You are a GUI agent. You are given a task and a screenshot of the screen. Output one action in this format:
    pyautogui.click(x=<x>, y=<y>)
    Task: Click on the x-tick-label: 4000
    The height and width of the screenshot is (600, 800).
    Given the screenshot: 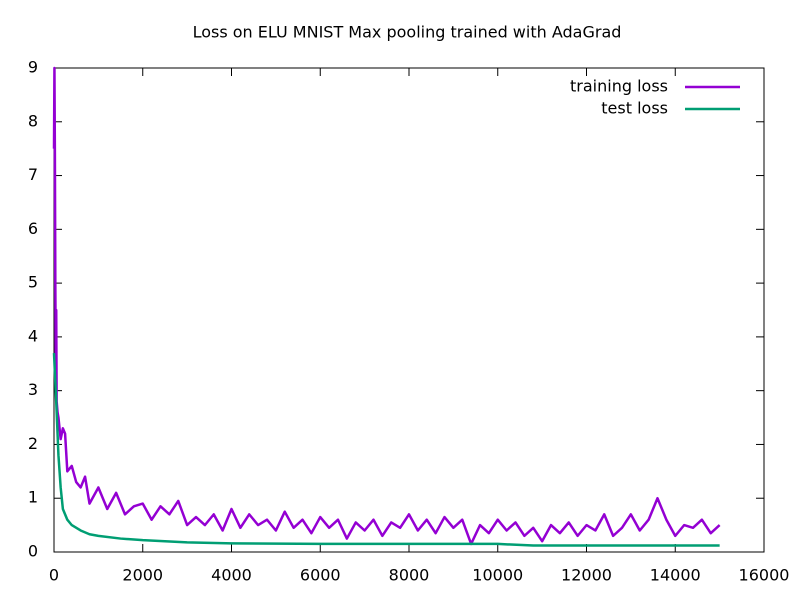 What is the action you would take?
    pyautogui.click(x=231, y=575)
    